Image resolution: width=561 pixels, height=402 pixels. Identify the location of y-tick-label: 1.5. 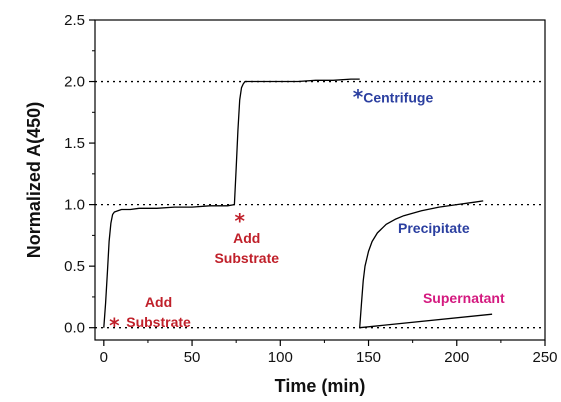
(74, 143).